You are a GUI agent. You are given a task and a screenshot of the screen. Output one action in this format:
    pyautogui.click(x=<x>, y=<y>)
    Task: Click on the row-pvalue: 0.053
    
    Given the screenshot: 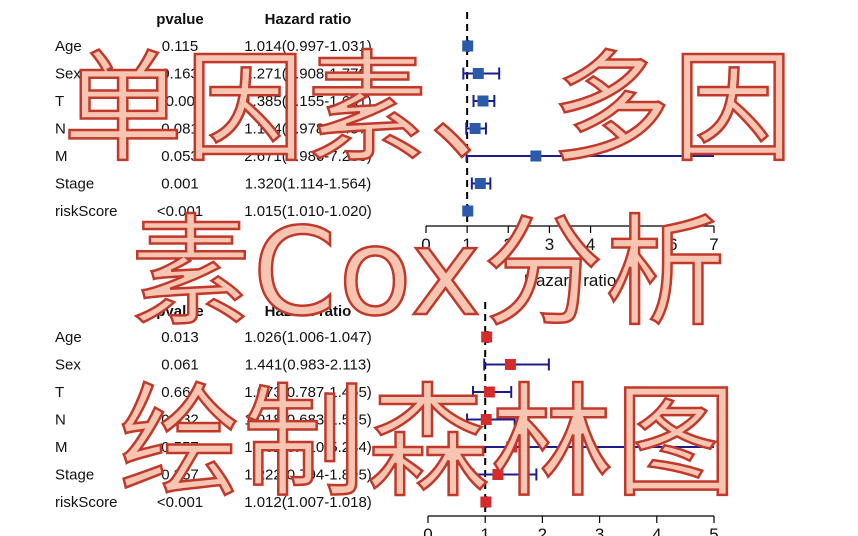 What is the action you would take?
    pyautogui.click(x=180, y=156)
    